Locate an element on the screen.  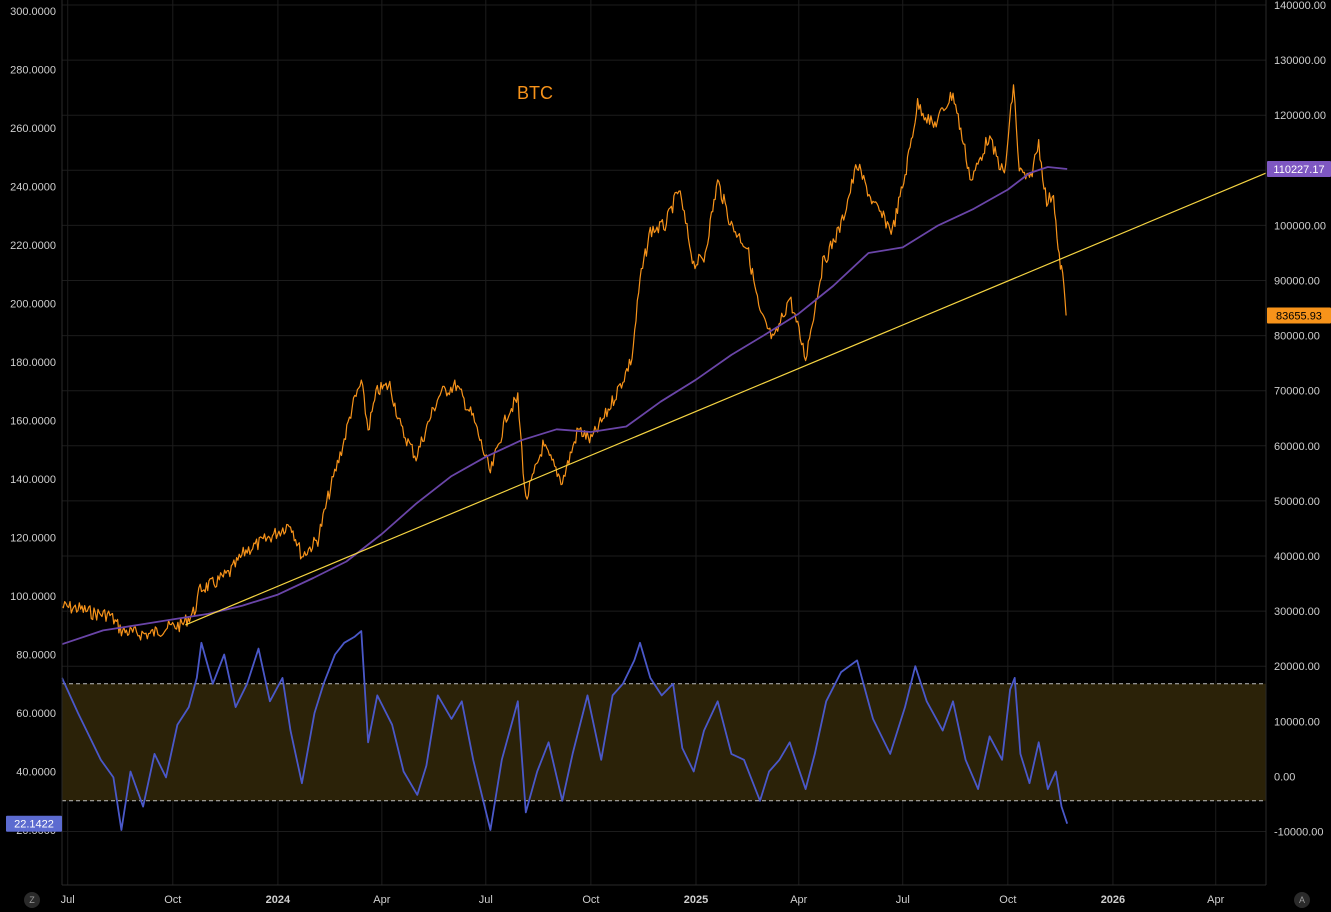
y-left-tick-label: 80.0000 is located at coordinates (36, 656).